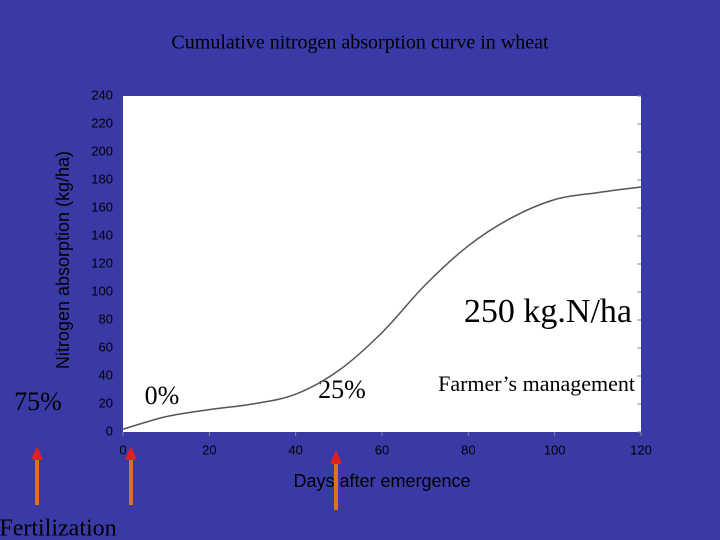 The height and width of the screenshot is (540, 720). Describe the element at coordinates (381, 481) in the screenshot. I see `x-axis-label: Days after emergence` at that location.